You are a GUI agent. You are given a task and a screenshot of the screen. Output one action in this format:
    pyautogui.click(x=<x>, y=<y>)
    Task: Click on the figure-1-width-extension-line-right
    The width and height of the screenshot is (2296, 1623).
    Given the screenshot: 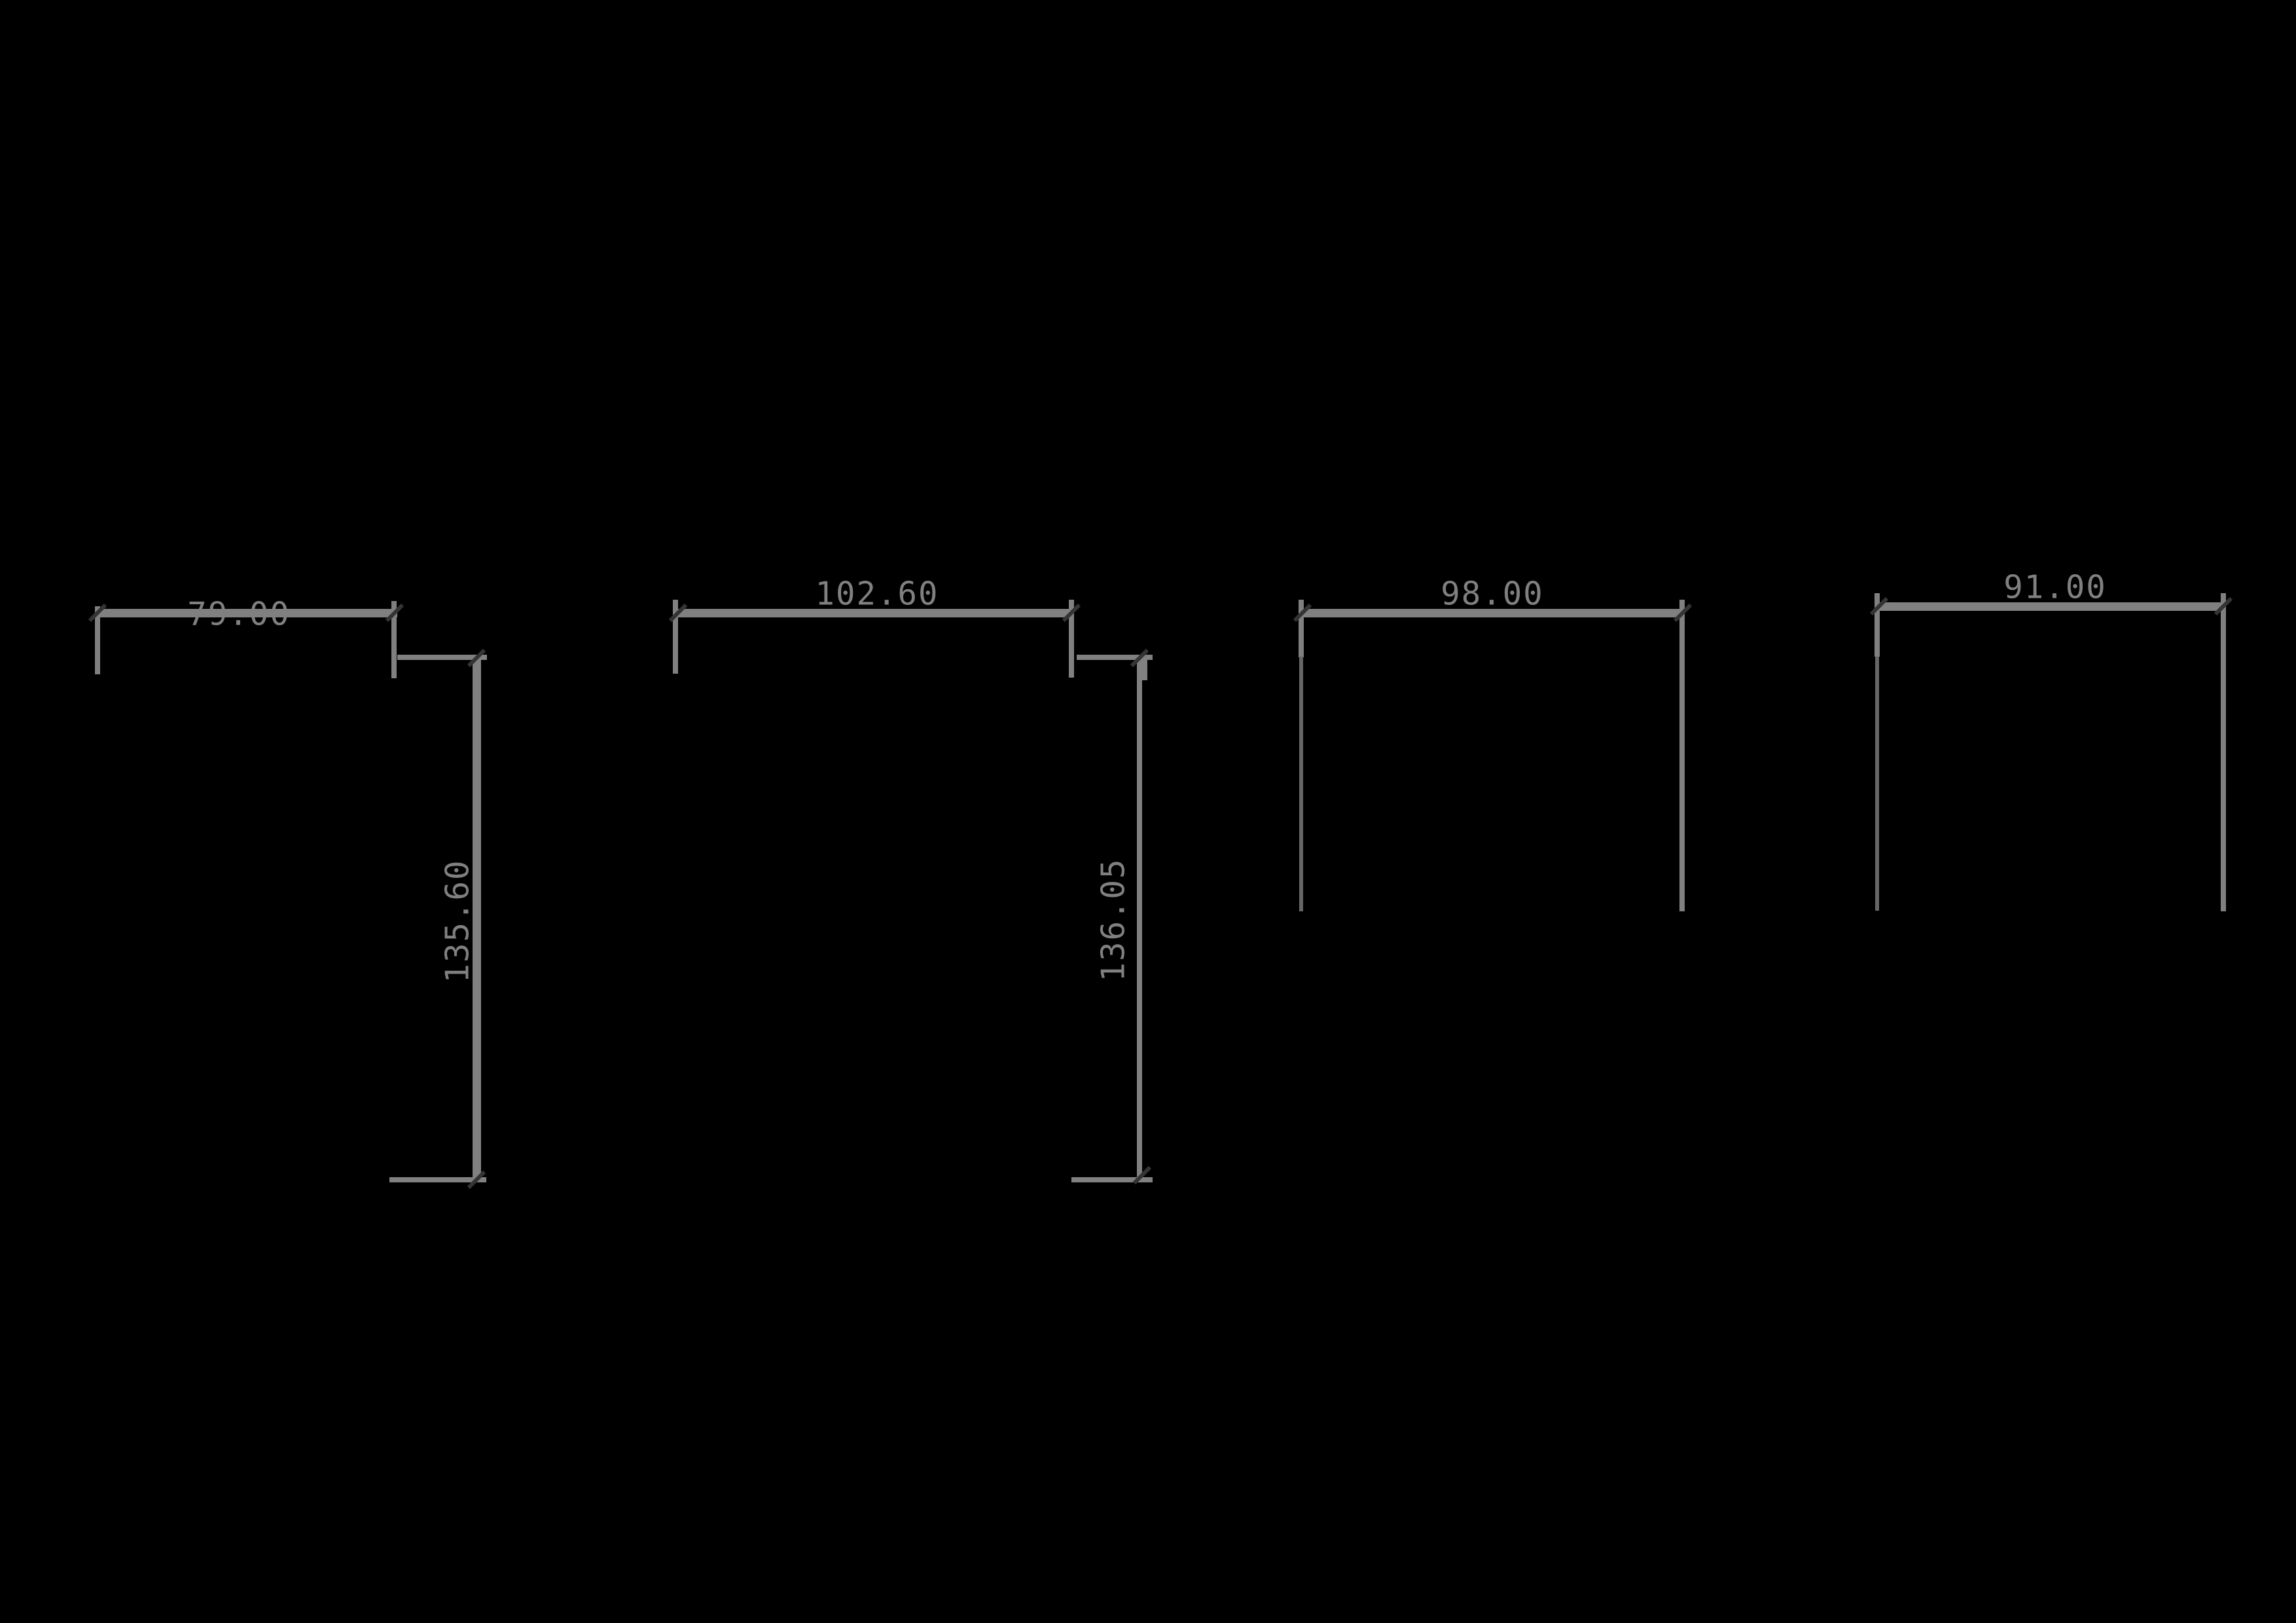 What is the action you would take?
    pyautogui.click(x=394, y=639)
    